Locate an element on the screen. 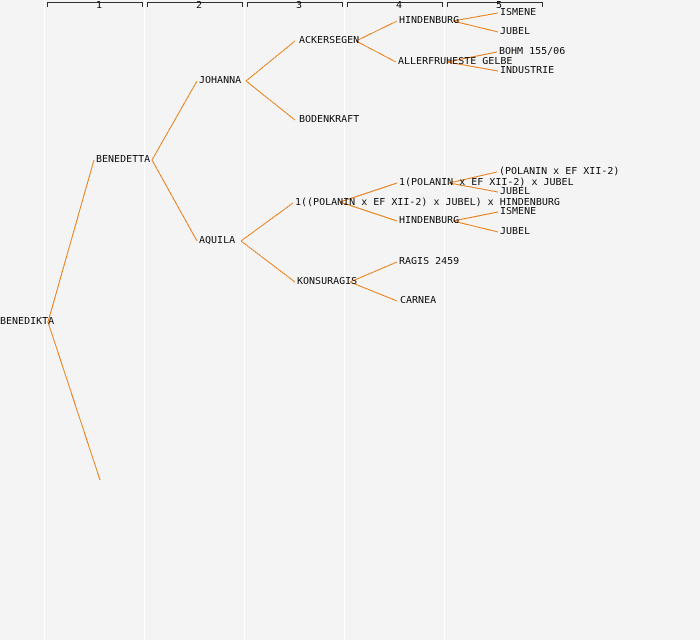 The height and width of the screenshot is (640, 700). edge-benedetta-to-aquila is located at coordinates (174, 200).